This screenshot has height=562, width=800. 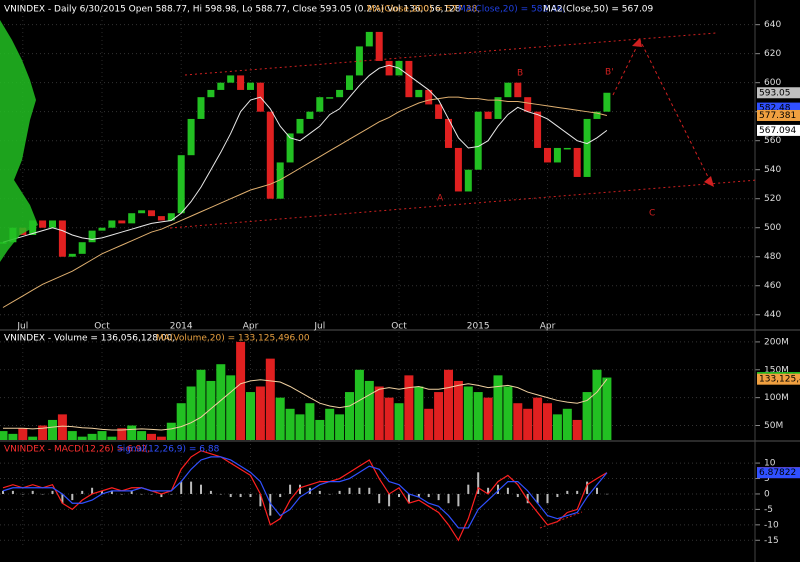 What do you see at coordinates (463, 204) in the screenshot?
I see `trend-line` at bounding box center [463, 204].